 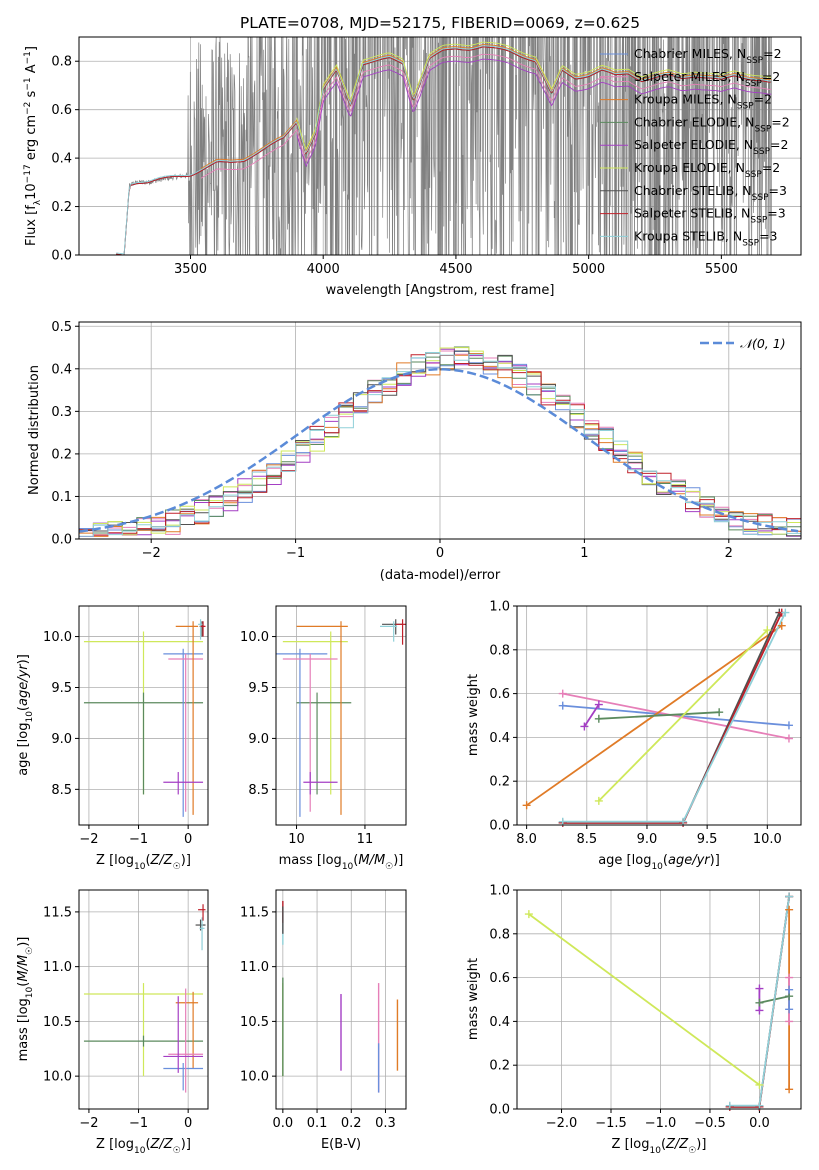 I want to click on y-tick-label: 10.5, so click(x=254, y=1022).